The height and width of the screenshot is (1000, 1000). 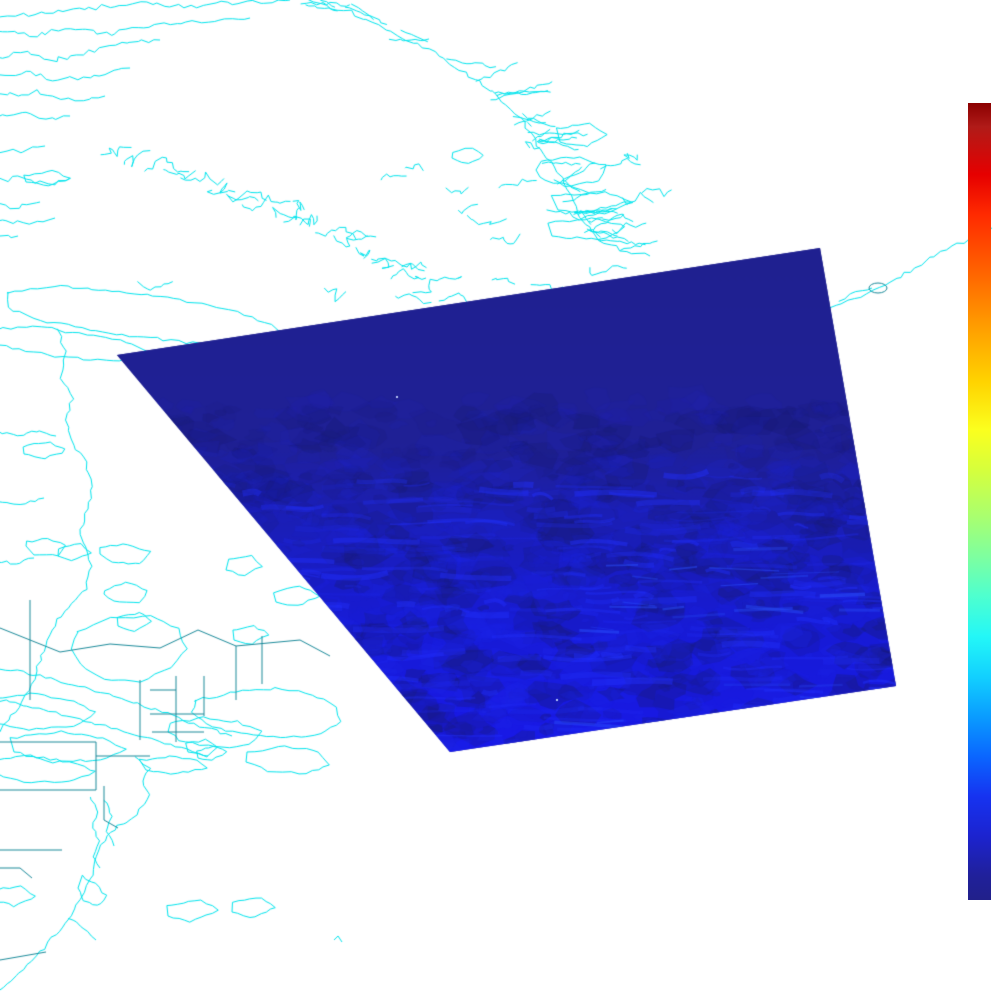 I want to click on colorbar-gradient, so click(x=979, y=501).